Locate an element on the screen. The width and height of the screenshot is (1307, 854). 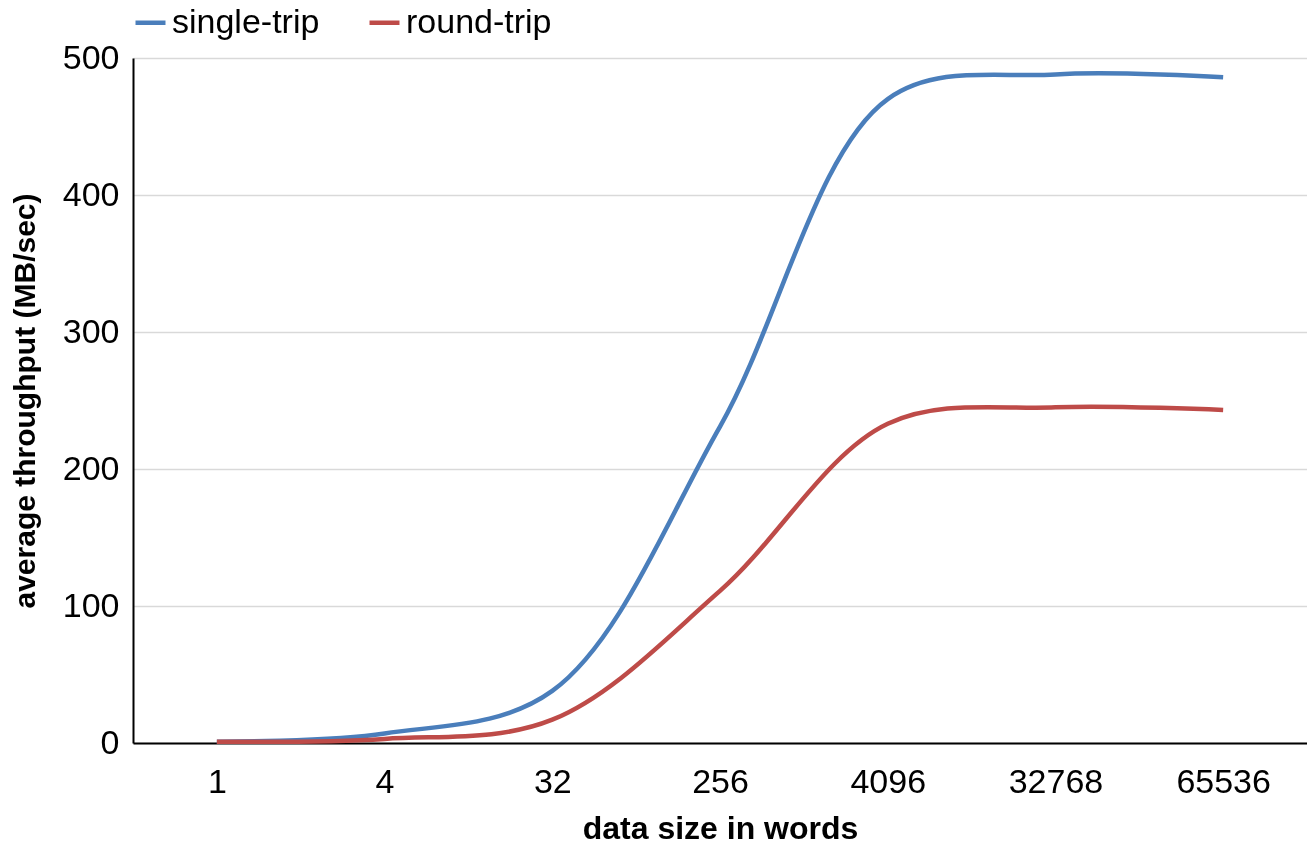
y-tick-label: 500 is located at coordinates (91, 56).